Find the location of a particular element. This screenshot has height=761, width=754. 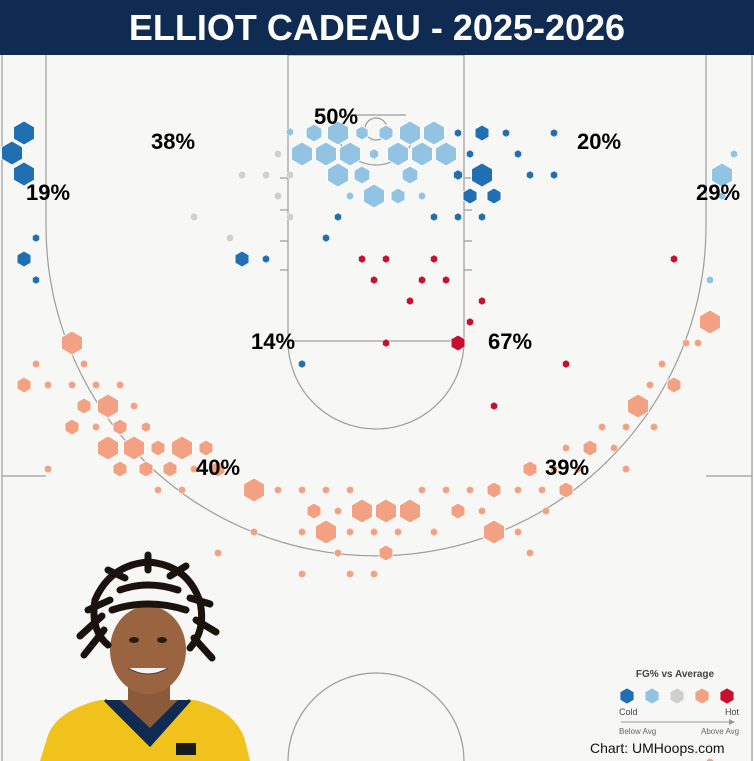

chart-title: ELLIOT CADEAU - 2025-2026 is located at coordinates (377, 27).